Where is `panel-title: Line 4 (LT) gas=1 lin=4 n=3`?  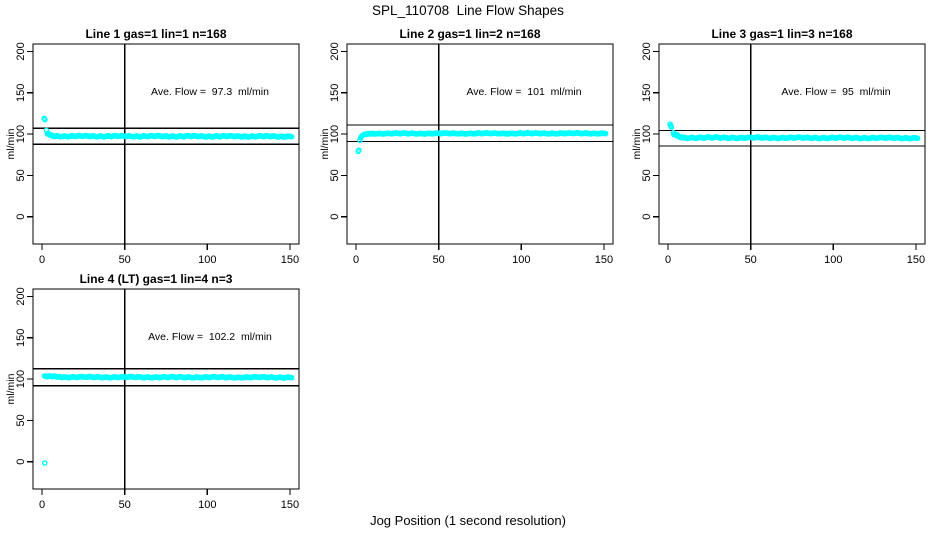
panel-title: Line 4 (LT) gas=1 lin=4 n=3 is located at coordinates (156, 279).